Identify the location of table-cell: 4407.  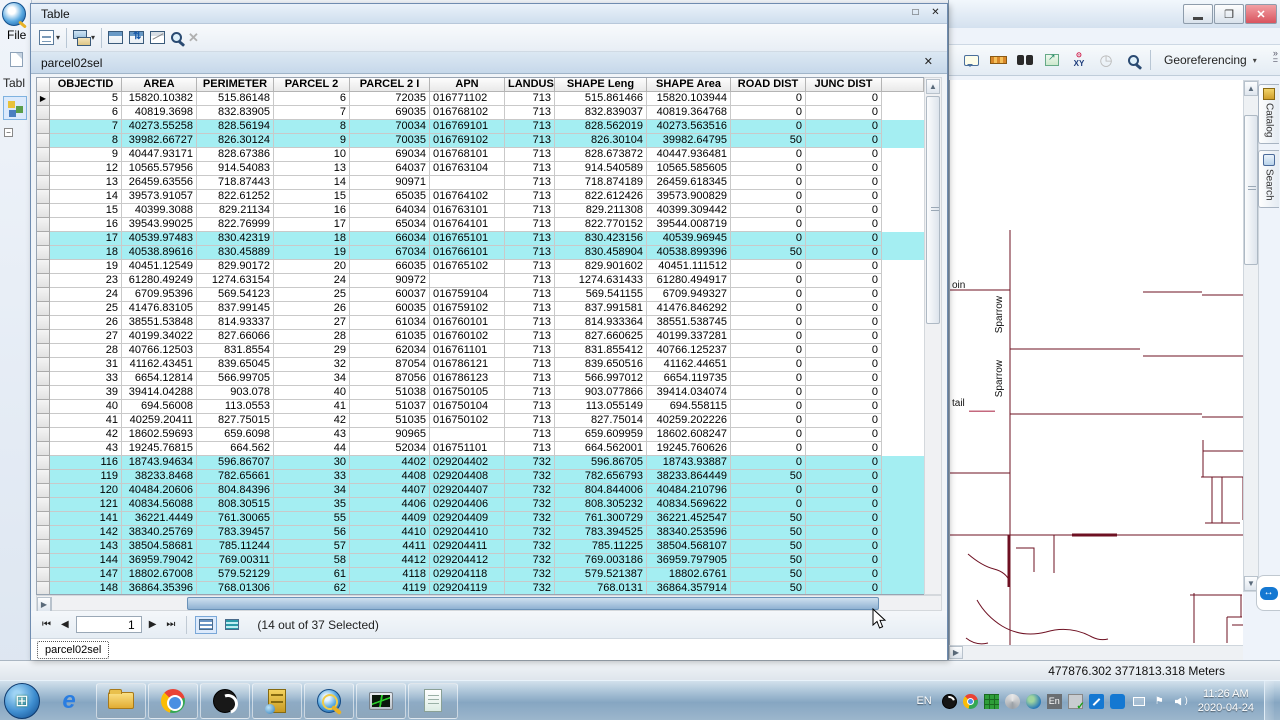
(390, 491).